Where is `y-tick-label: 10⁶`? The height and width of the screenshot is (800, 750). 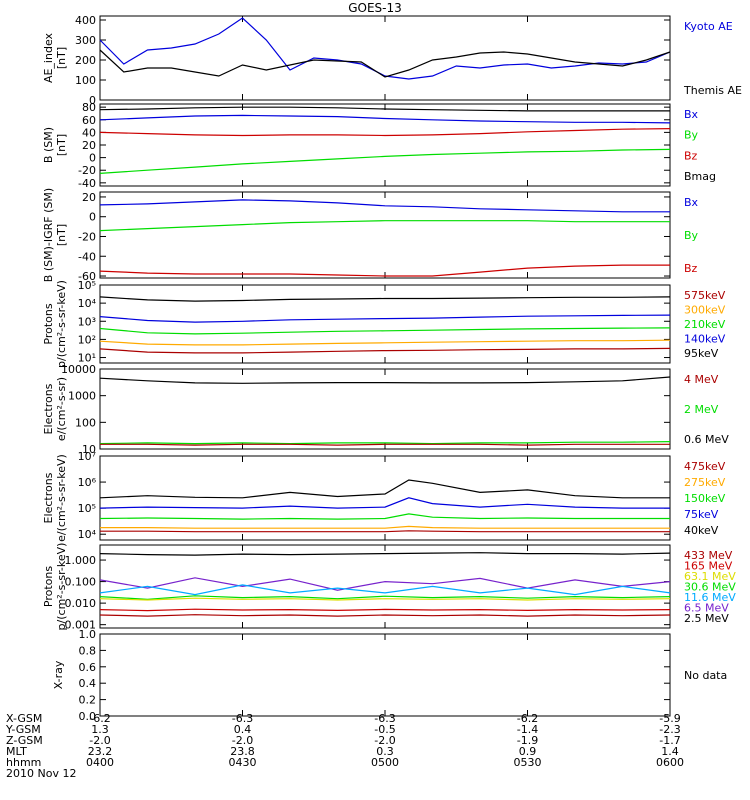 y-tick-label: 10⁶ is located at coordinates (87, 482).